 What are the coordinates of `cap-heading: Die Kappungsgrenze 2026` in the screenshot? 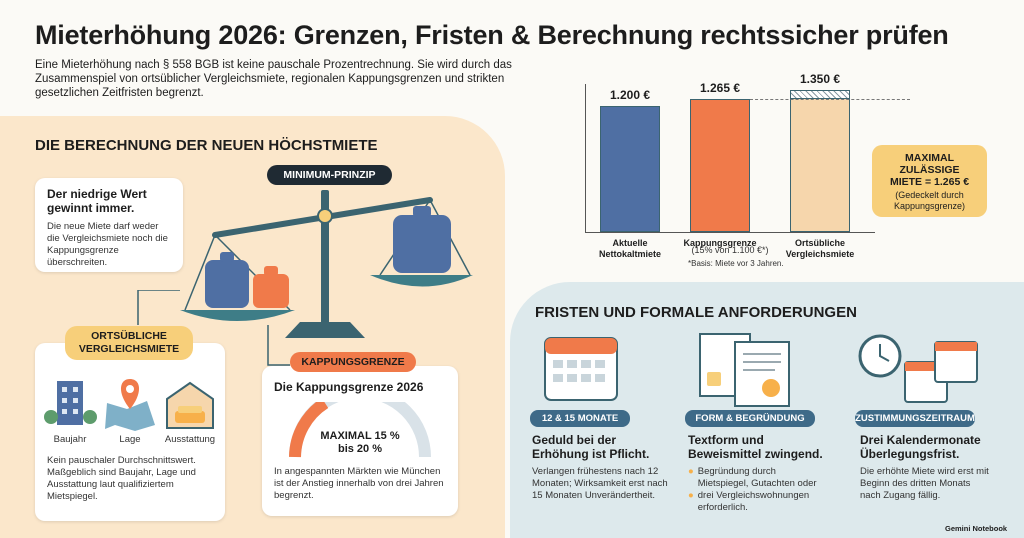 It's located at (349, 387).